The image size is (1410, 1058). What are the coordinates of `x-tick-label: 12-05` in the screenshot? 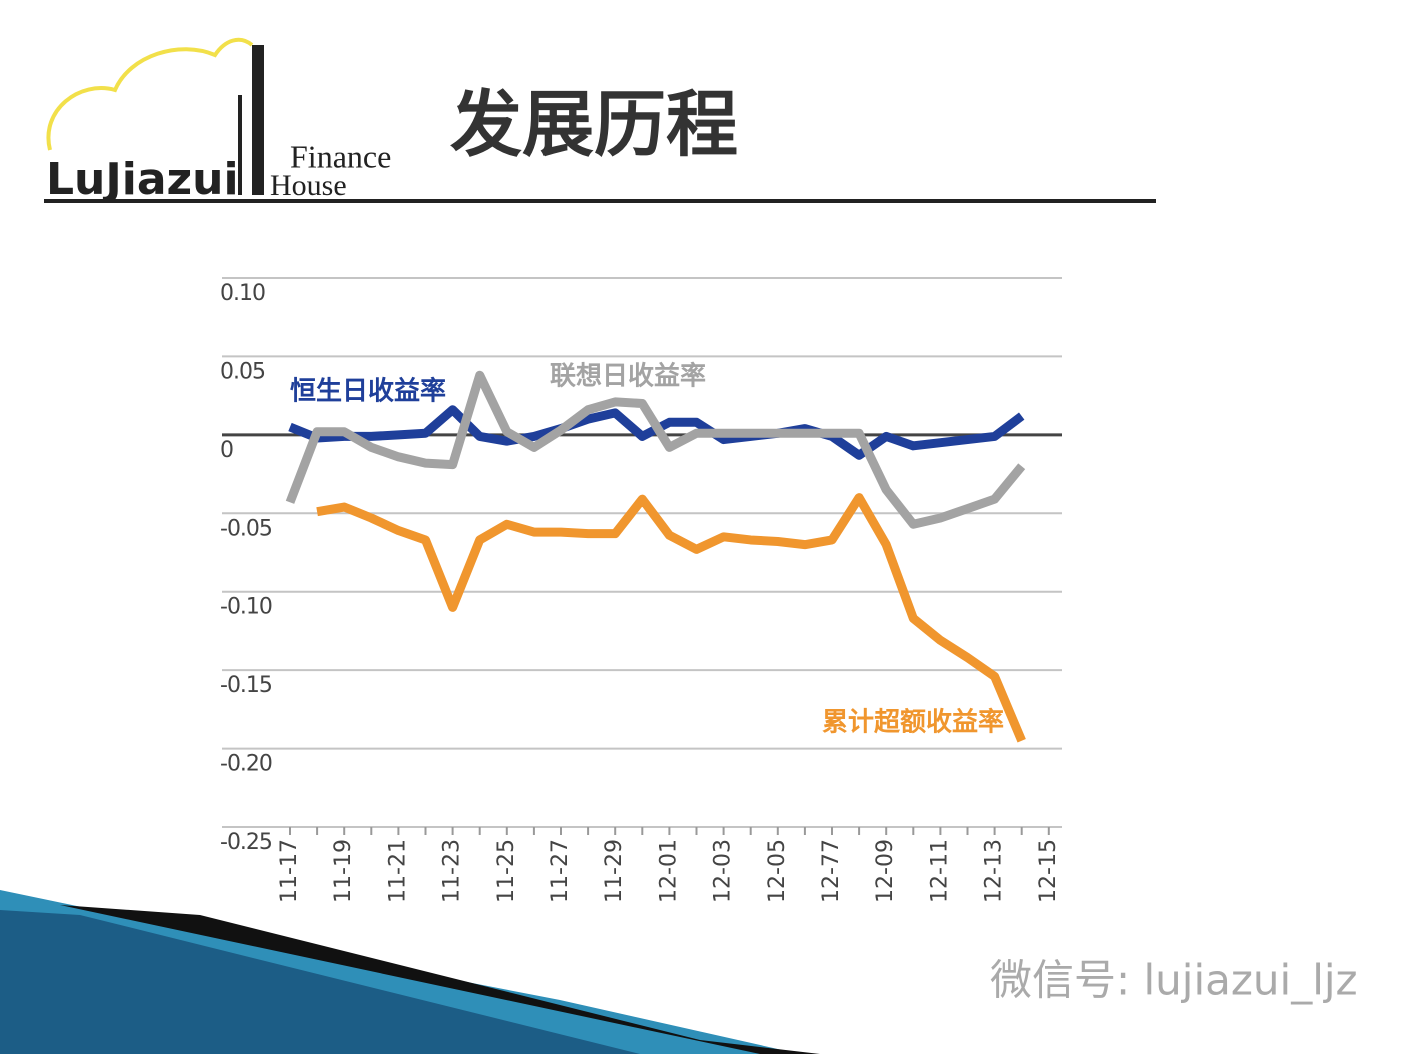 It's located at (777, 871).